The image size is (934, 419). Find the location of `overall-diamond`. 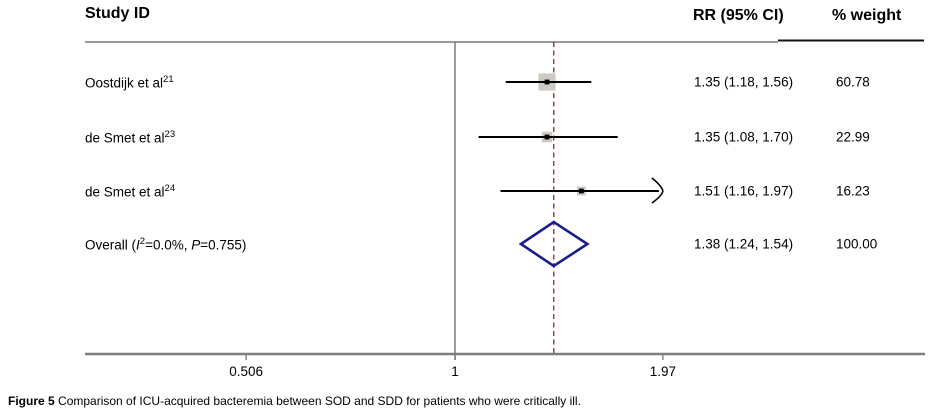

overall-diamond is located at coordinates (554, 244).